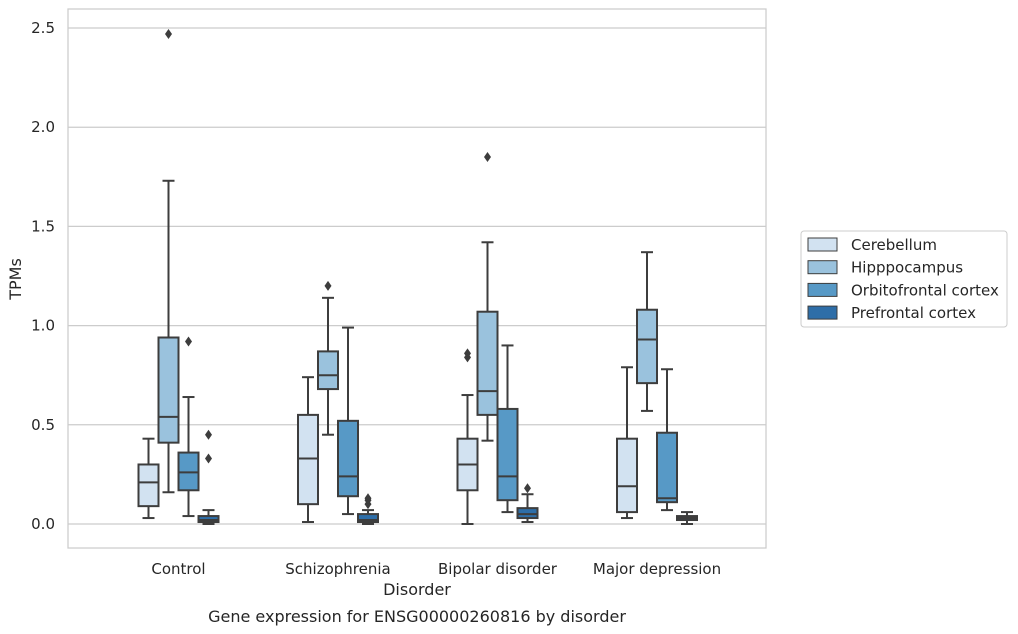 Image resolution: width=1018 pixels, height=634 pixels. What do you see at coordinates (925, 290) in the screenshot?
I see `legend-label: Orbitofrontal cortex` at bounding box center [925, 290].